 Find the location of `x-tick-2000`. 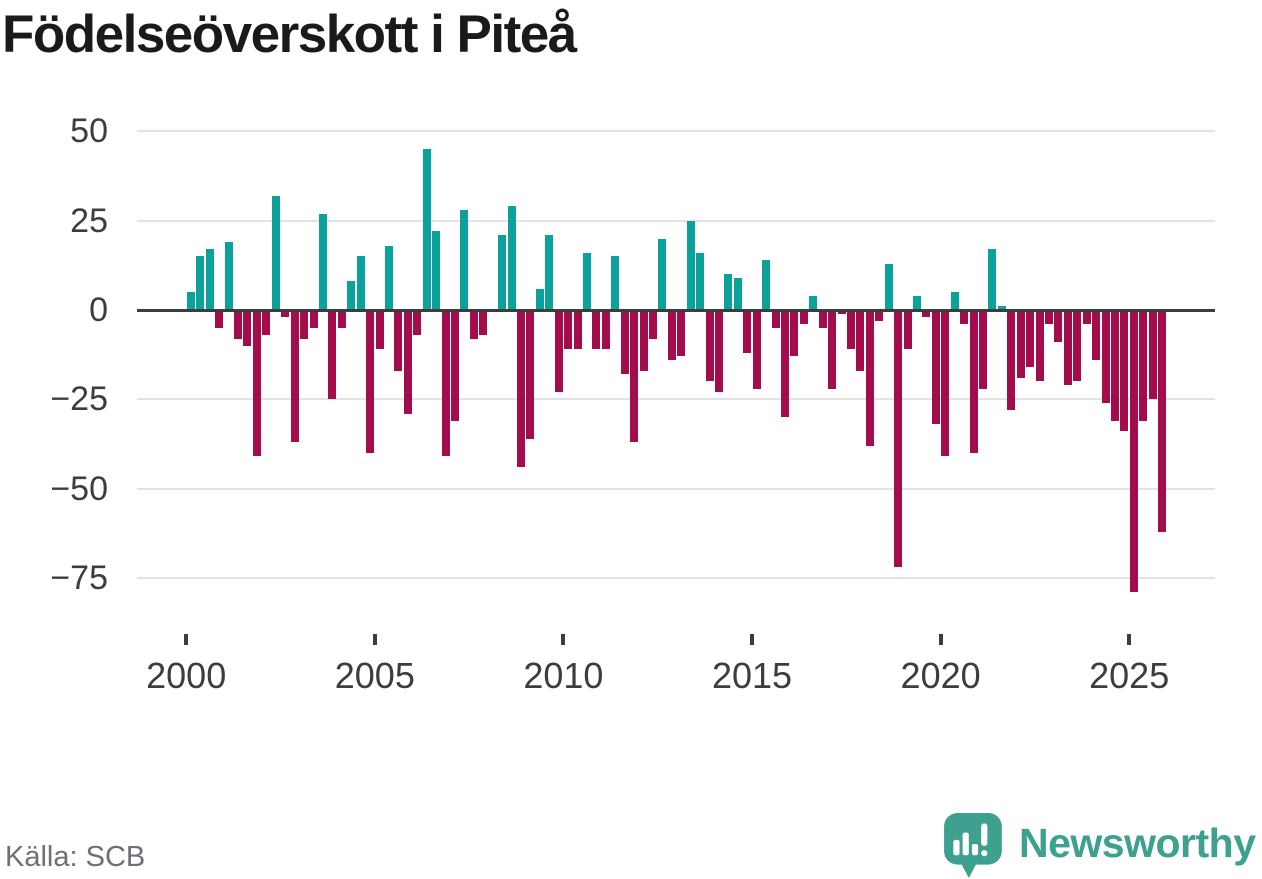

x-tick-2000 is located at coordinates (186, 639).